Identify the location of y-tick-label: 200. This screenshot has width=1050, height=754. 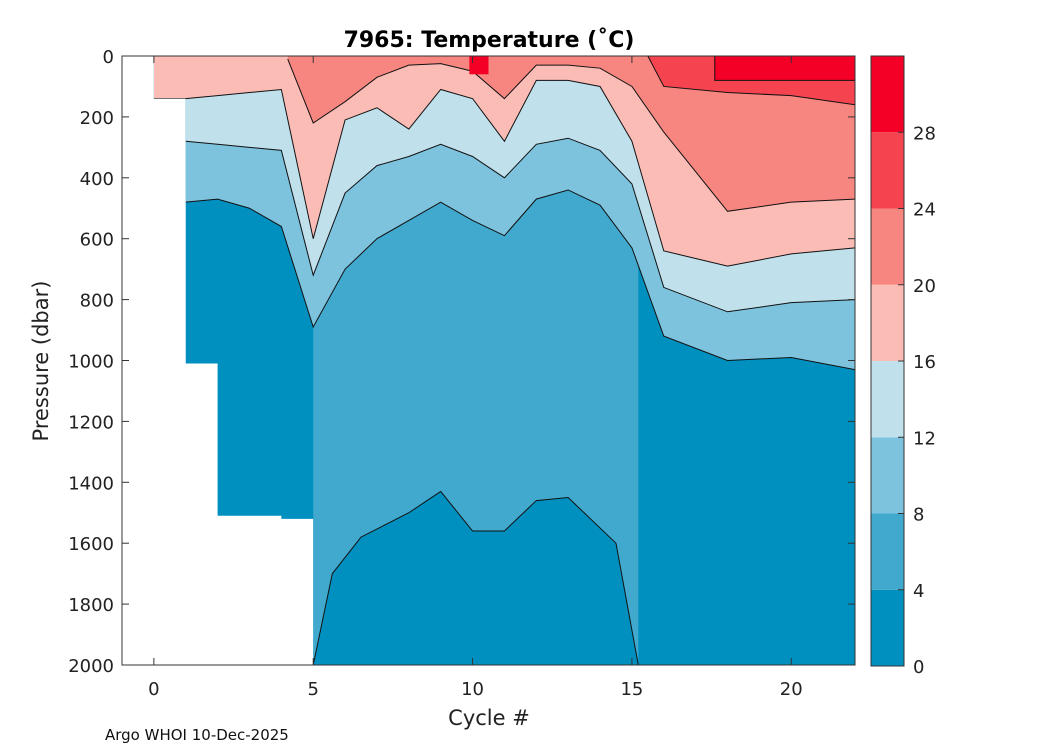
(97, 118).